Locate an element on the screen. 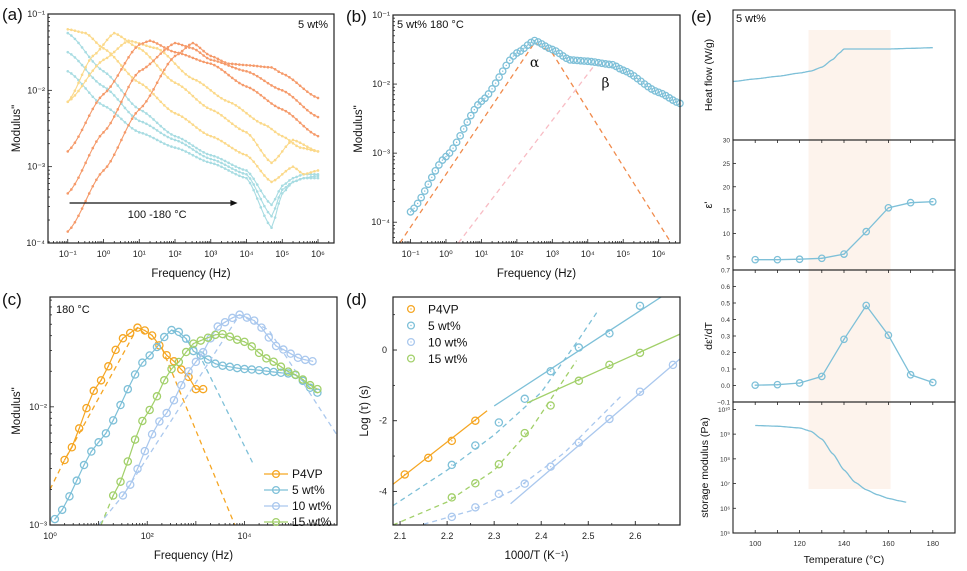 The height and width of the screenshot is (571, 967). x-tick-label: 10¹ is located at coordinates (139, 254).